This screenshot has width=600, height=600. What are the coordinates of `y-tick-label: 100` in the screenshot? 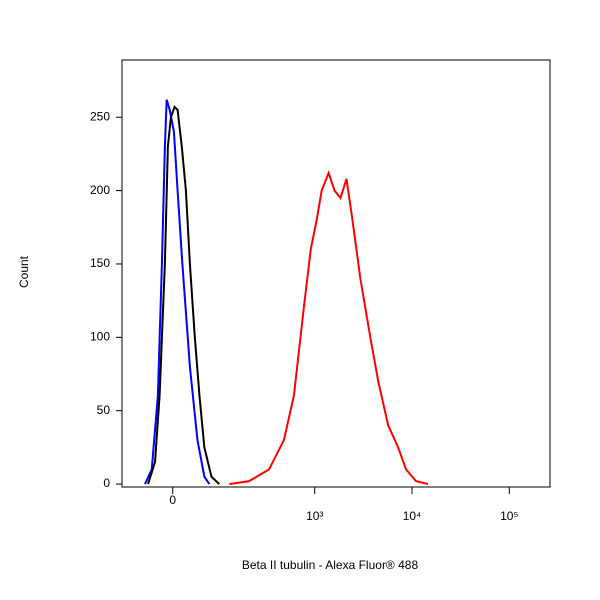 It's located at (100, 337).